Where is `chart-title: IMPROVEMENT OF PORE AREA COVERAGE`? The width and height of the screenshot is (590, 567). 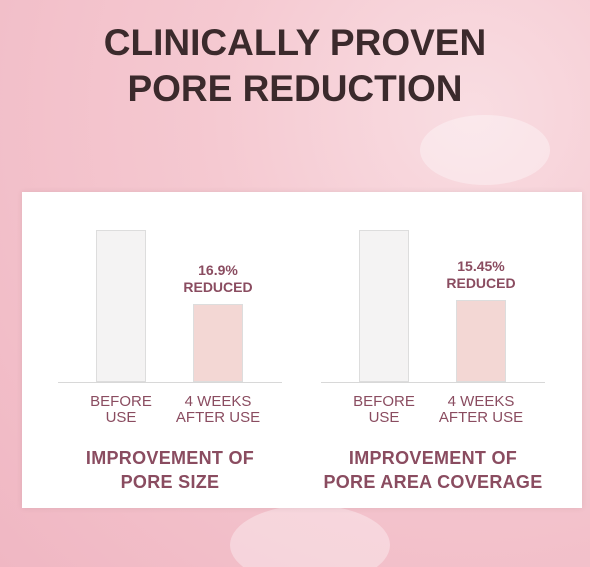 chart-title: IMPROVEMENT OF PORE AREA COVERAGE is located at coordinates (433, 470).